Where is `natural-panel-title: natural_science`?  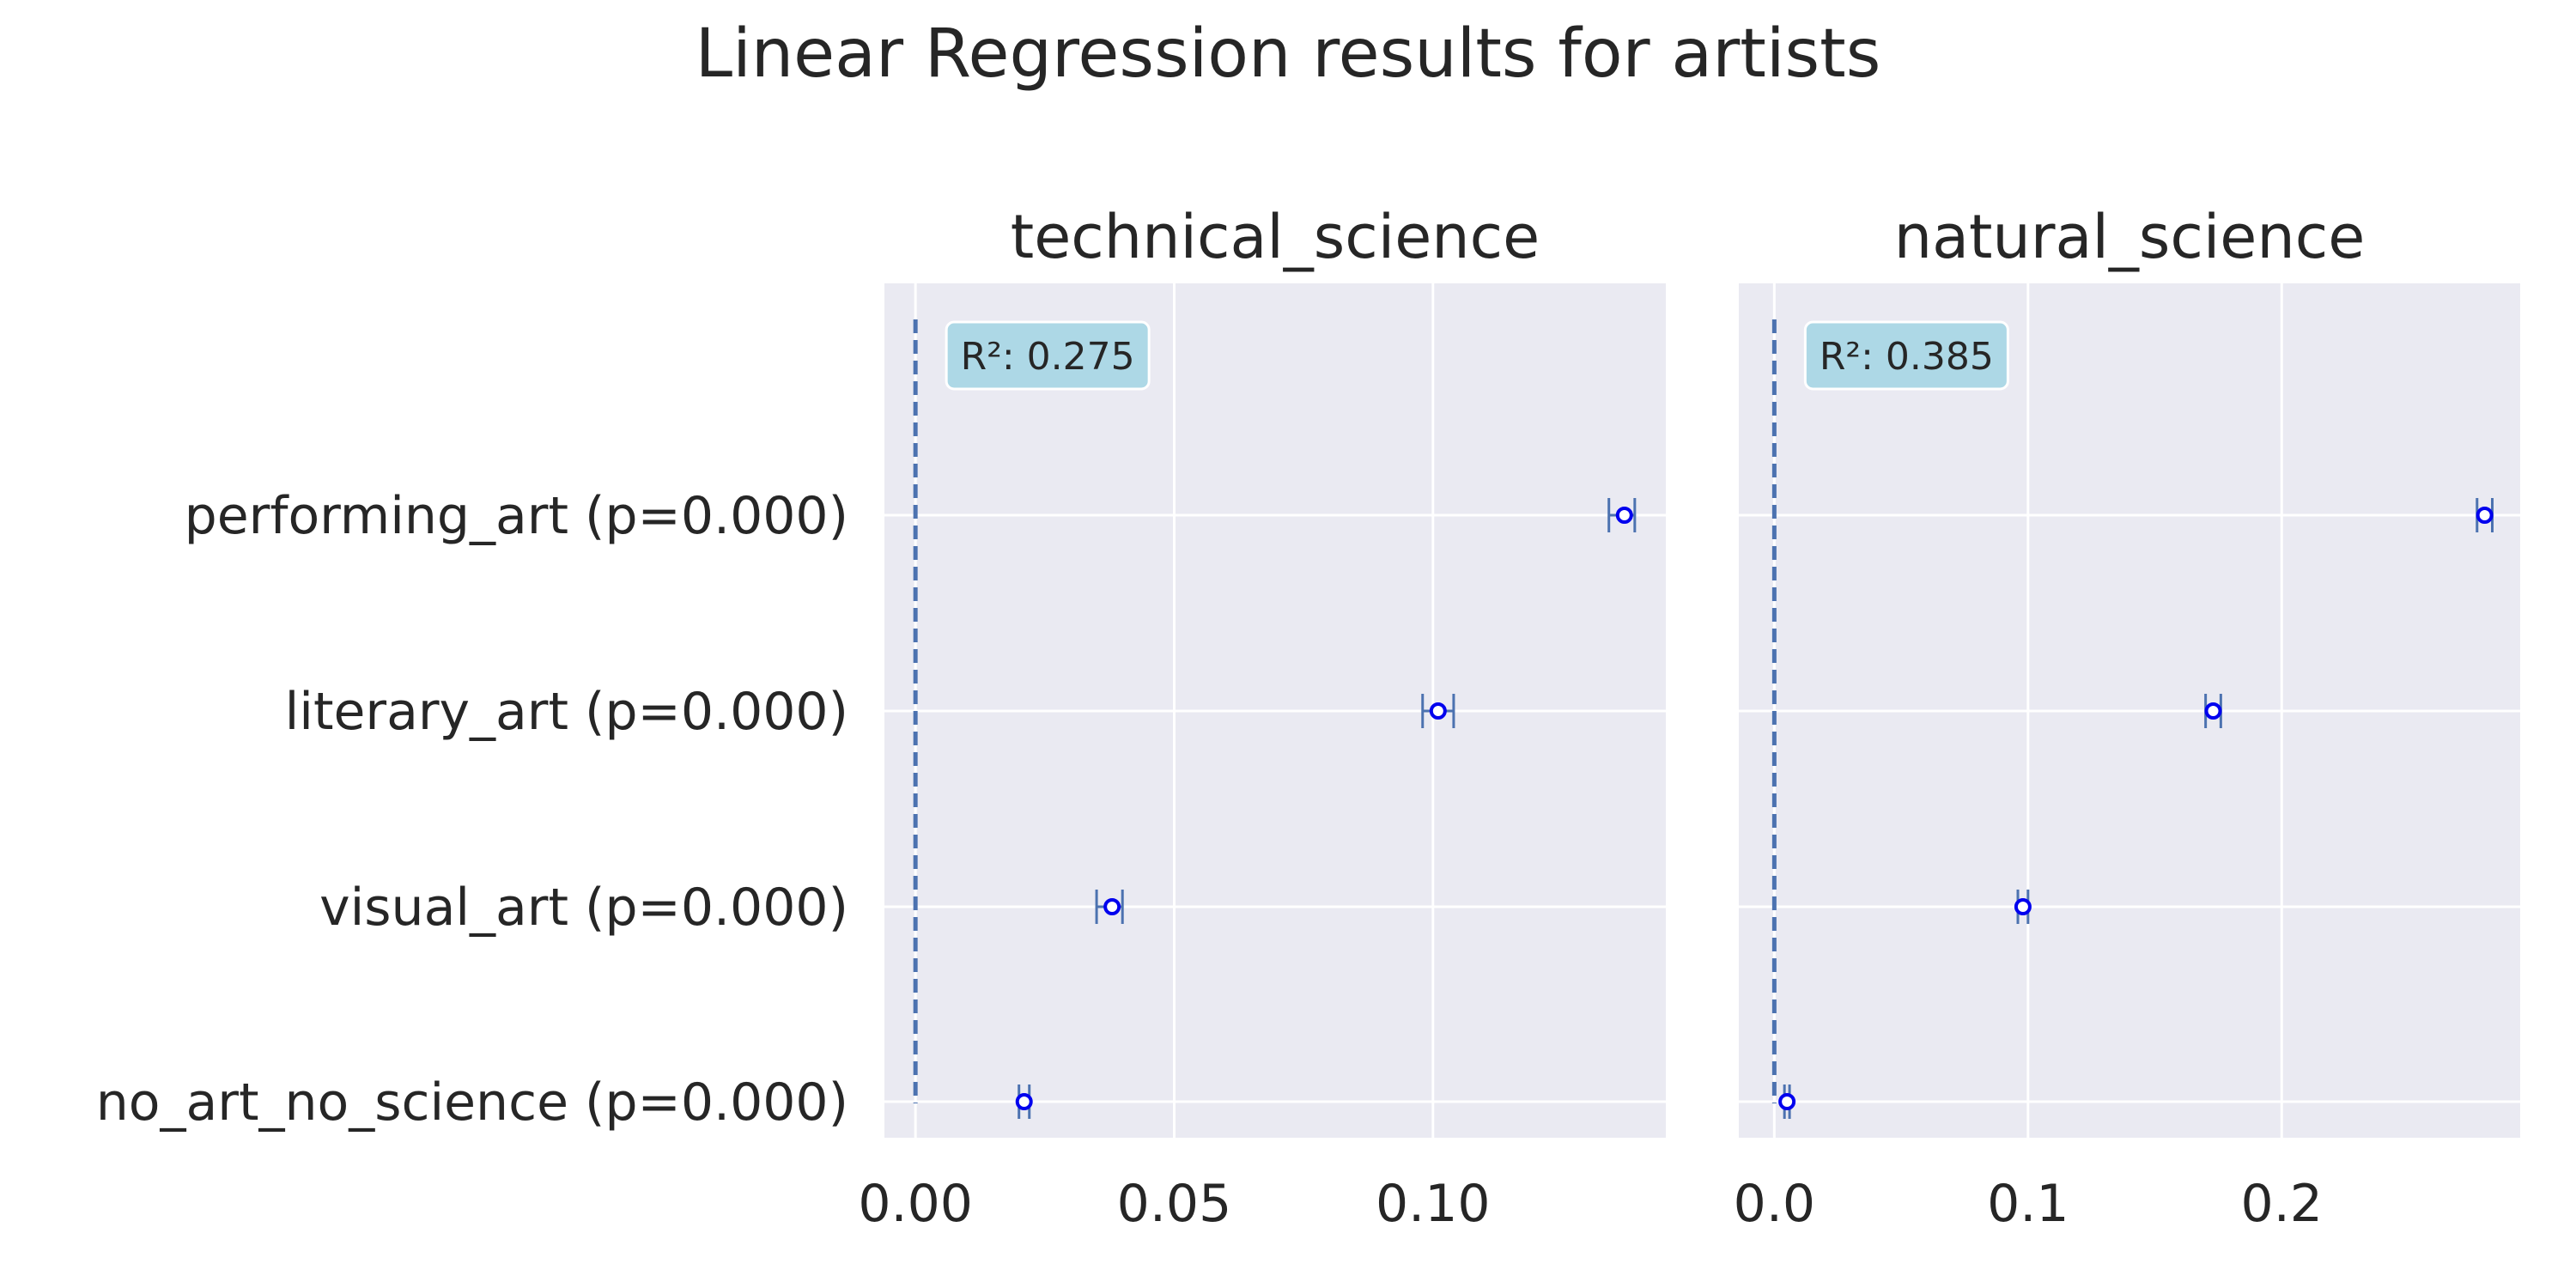
natural-panel-title: natural_science is located at coordinates (2130, 237).